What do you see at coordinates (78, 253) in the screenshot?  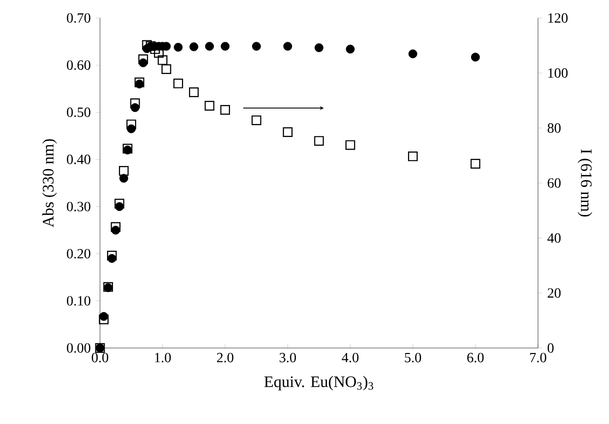 I see `y-tick-label: 0.20` at bounding box center [78, 253].